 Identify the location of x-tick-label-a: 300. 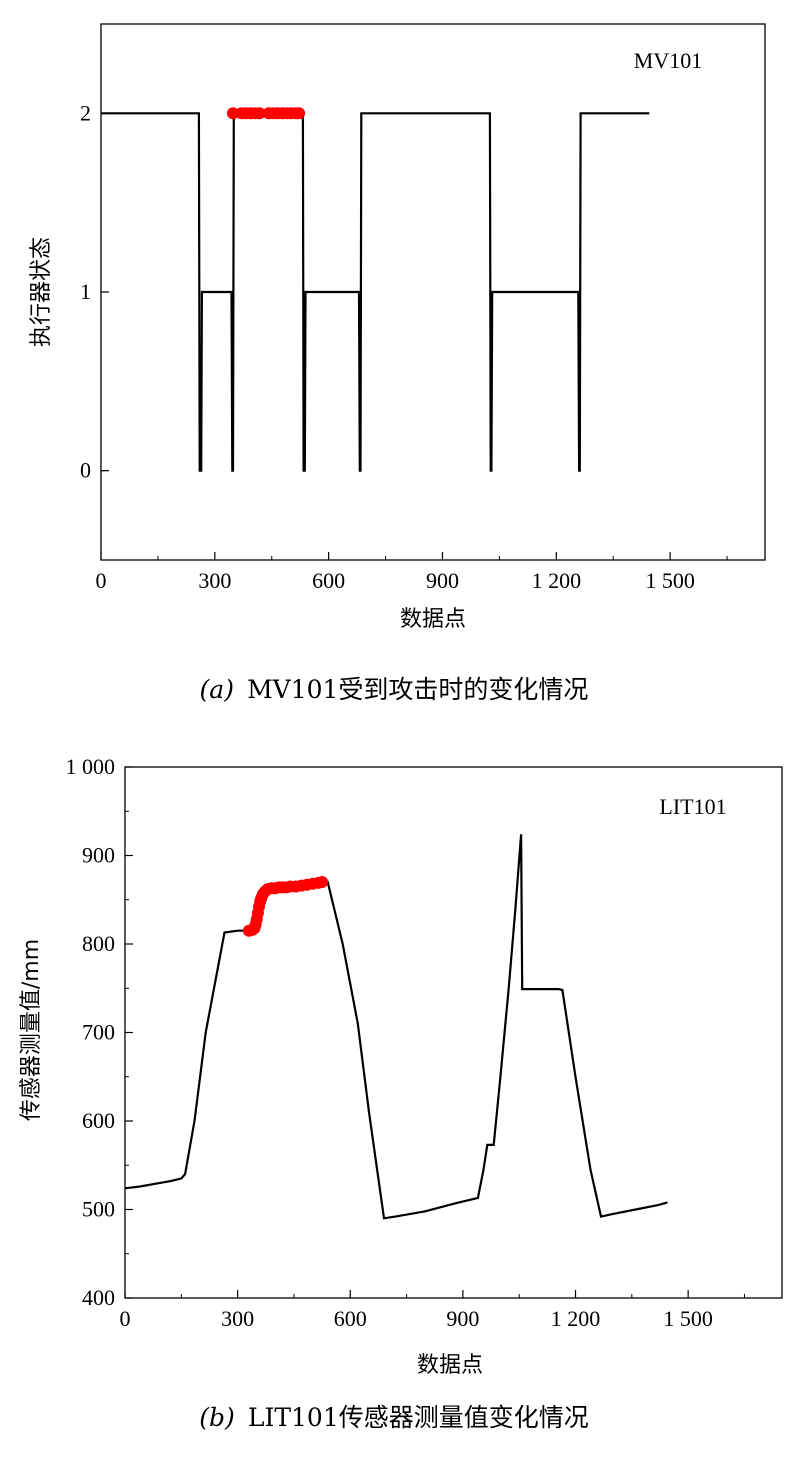
(214, 580).